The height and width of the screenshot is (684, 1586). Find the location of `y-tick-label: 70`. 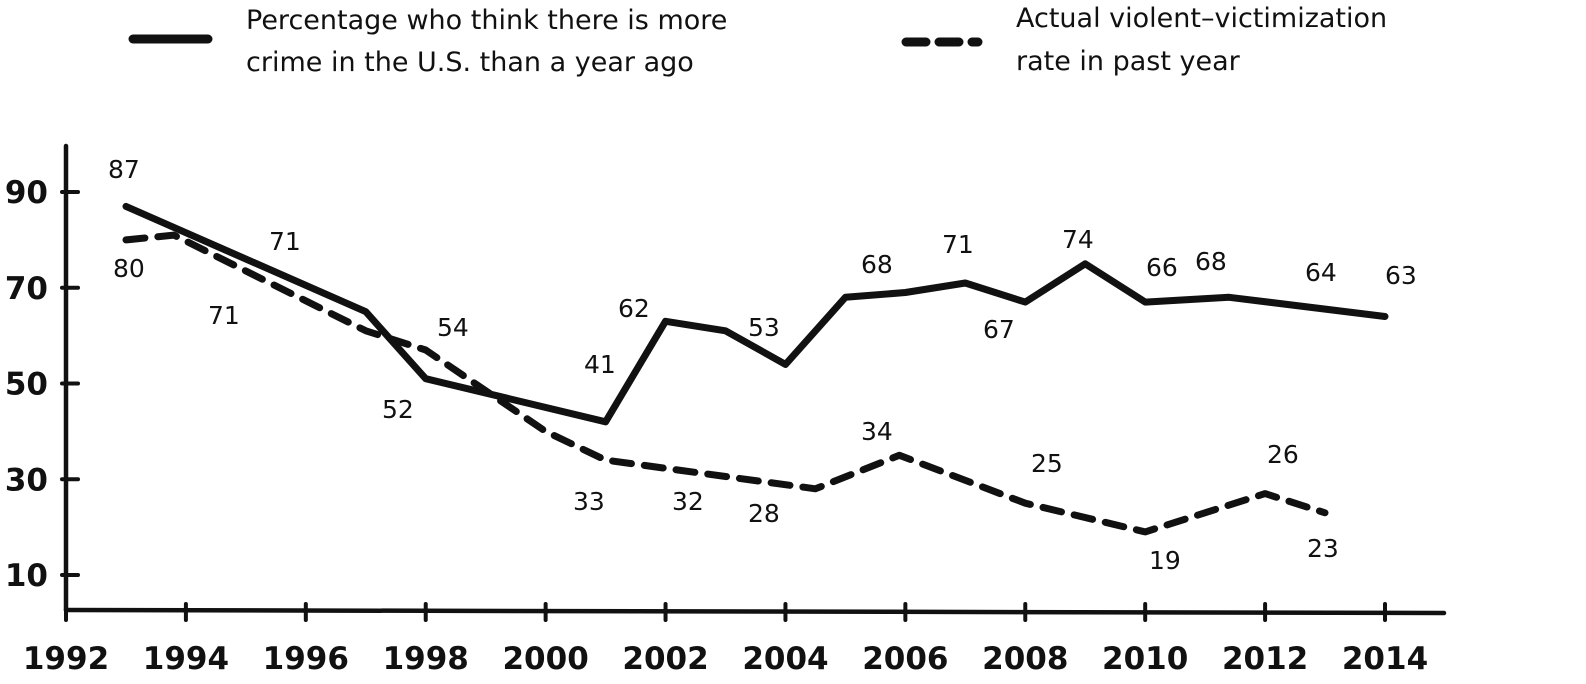

y-tick-label: 70 is located at coordinates (26, 289).